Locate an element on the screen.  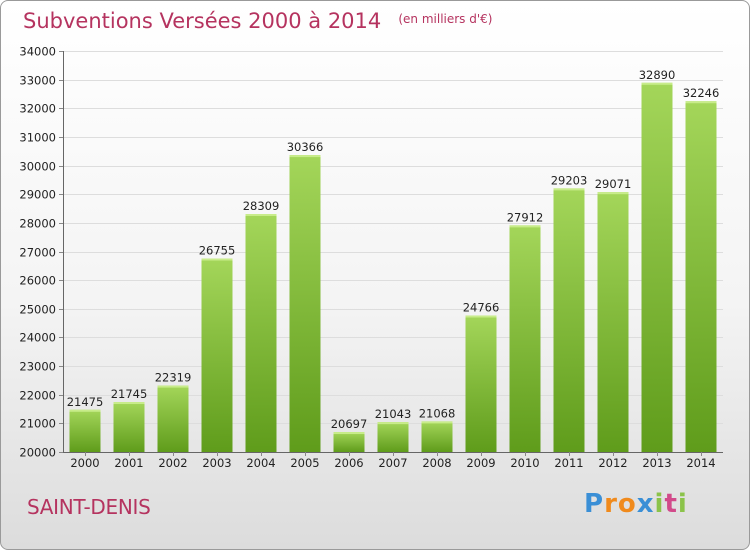
value-label-2007: 21043 is located at coordinates (393, 414).